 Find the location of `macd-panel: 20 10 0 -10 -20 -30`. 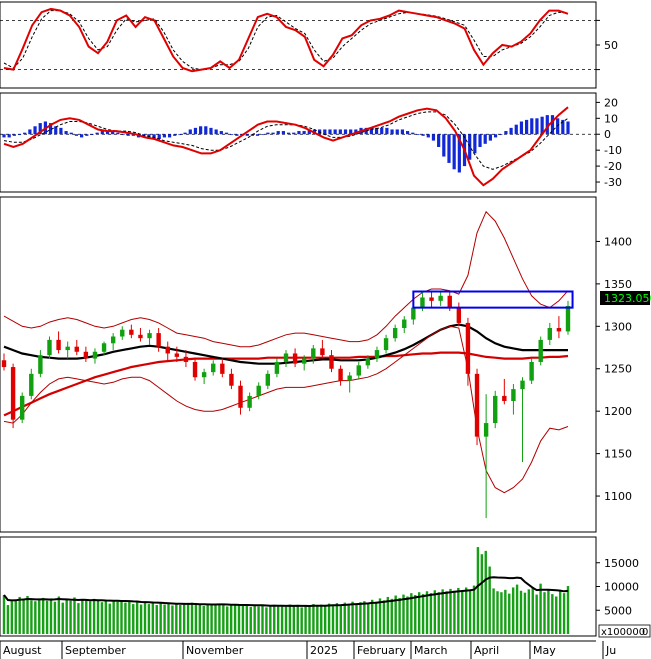

macd-panel: 20 10 0 -10 -20 -30 is located at coordinates (311, 142).